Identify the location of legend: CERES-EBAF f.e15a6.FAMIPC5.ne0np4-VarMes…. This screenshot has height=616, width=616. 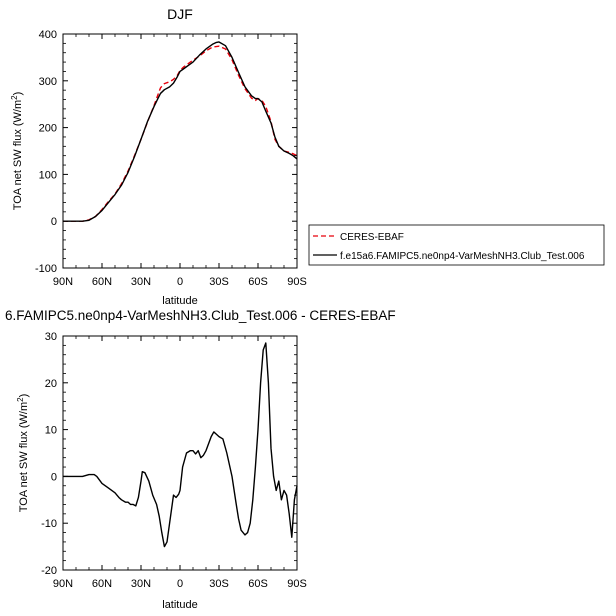
(456, 245).